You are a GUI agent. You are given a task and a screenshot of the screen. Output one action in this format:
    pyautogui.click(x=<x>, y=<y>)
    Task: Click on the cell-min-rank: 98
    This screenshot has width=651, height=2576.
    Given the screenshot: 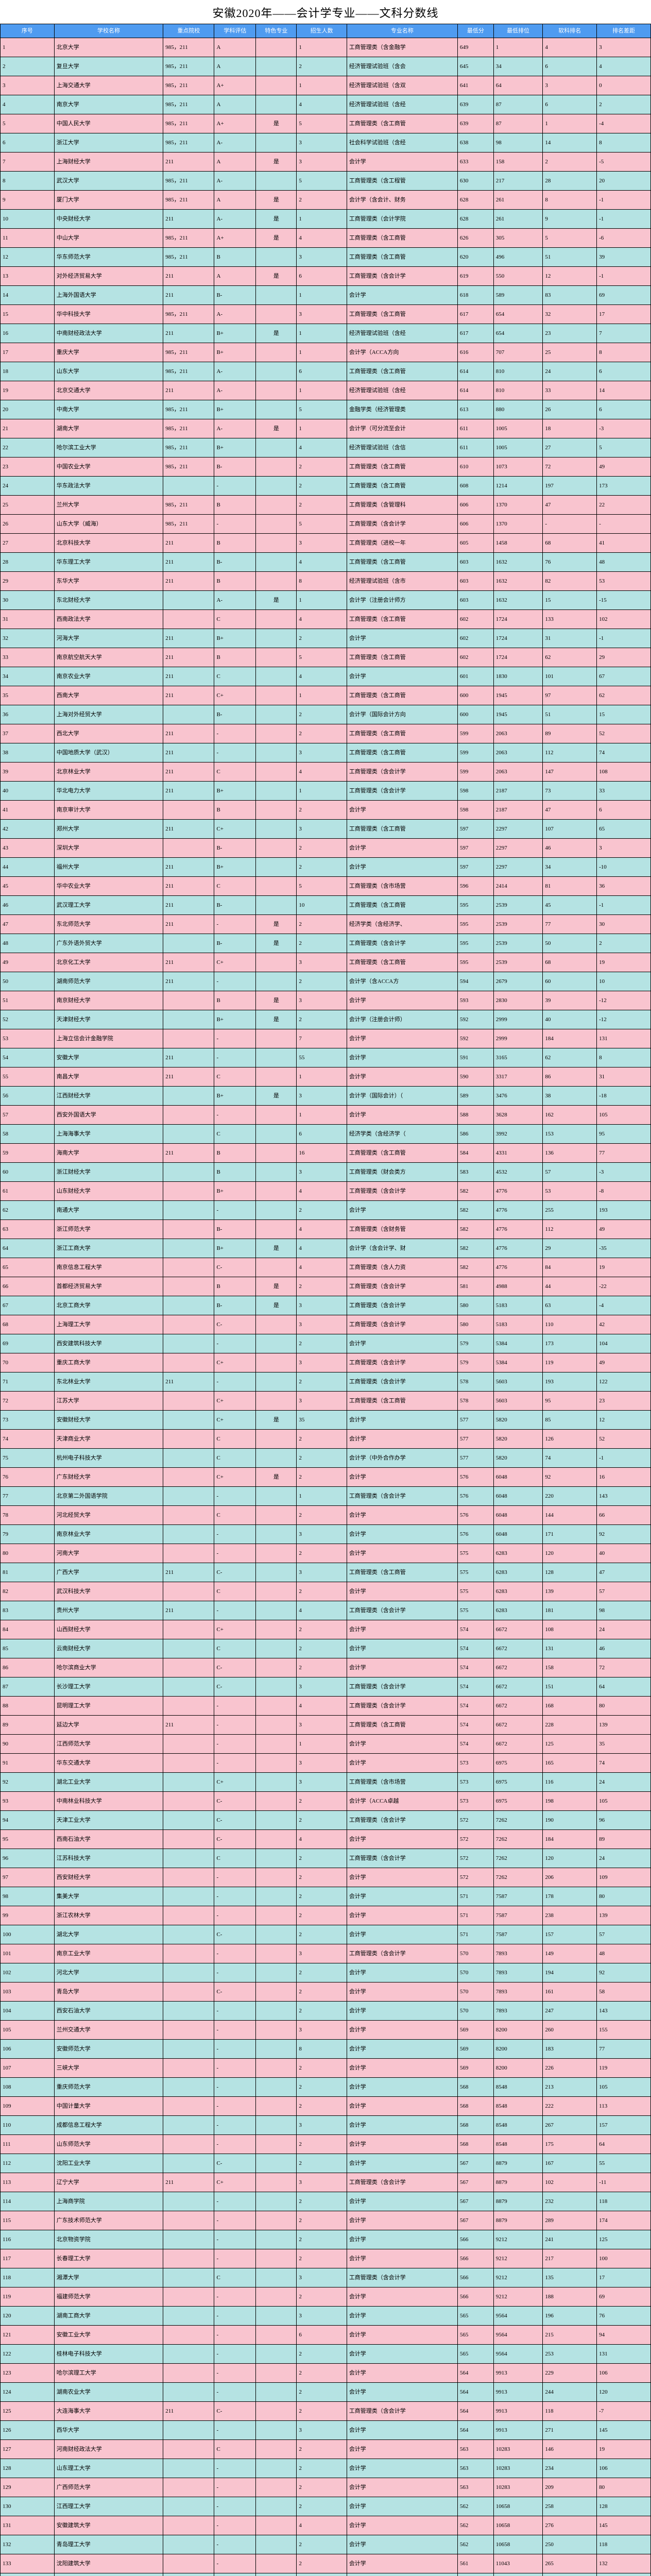 What is the action you would take?
    pyautogui.click(x=518, y=142)
    